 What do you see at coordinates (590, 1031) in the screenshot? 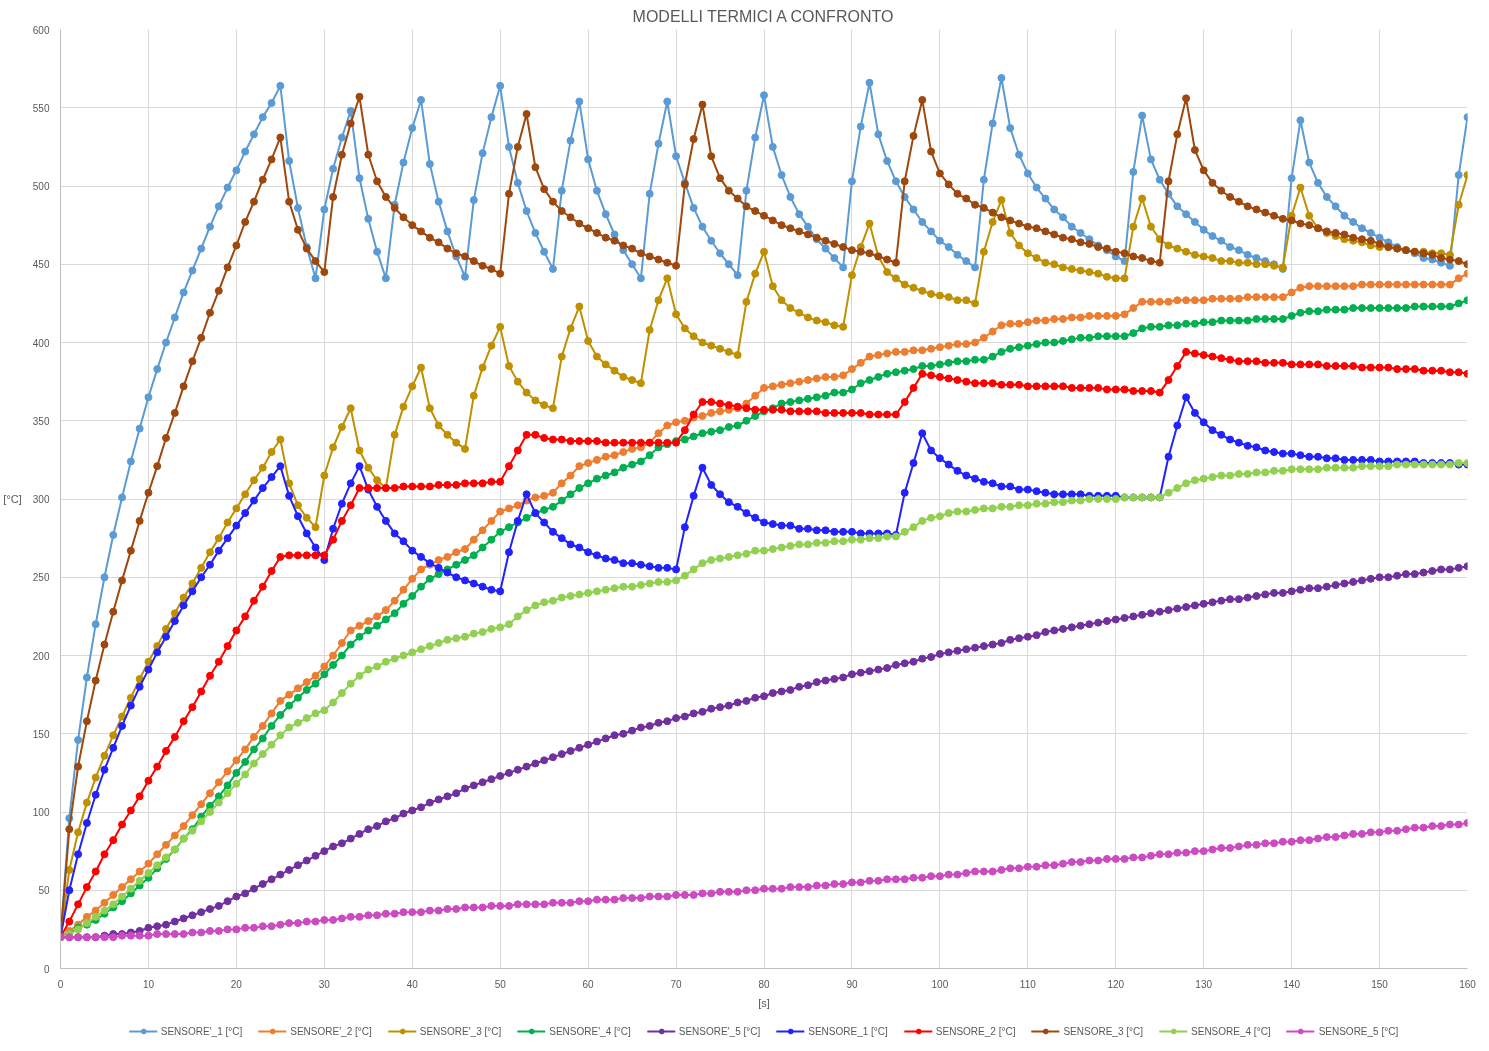
I see `legend-label: SENSORE'_4 [°C]` at bounding box center [590, 1031].